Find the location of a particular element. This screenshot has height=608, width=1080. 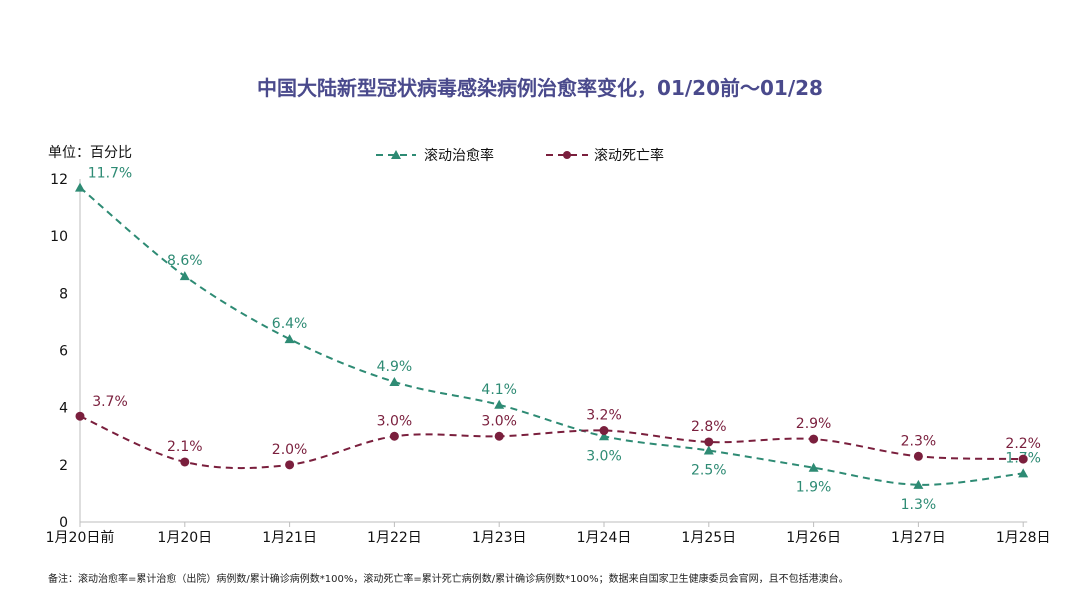

legend-cure-marker is located at coordinates (396, 154).